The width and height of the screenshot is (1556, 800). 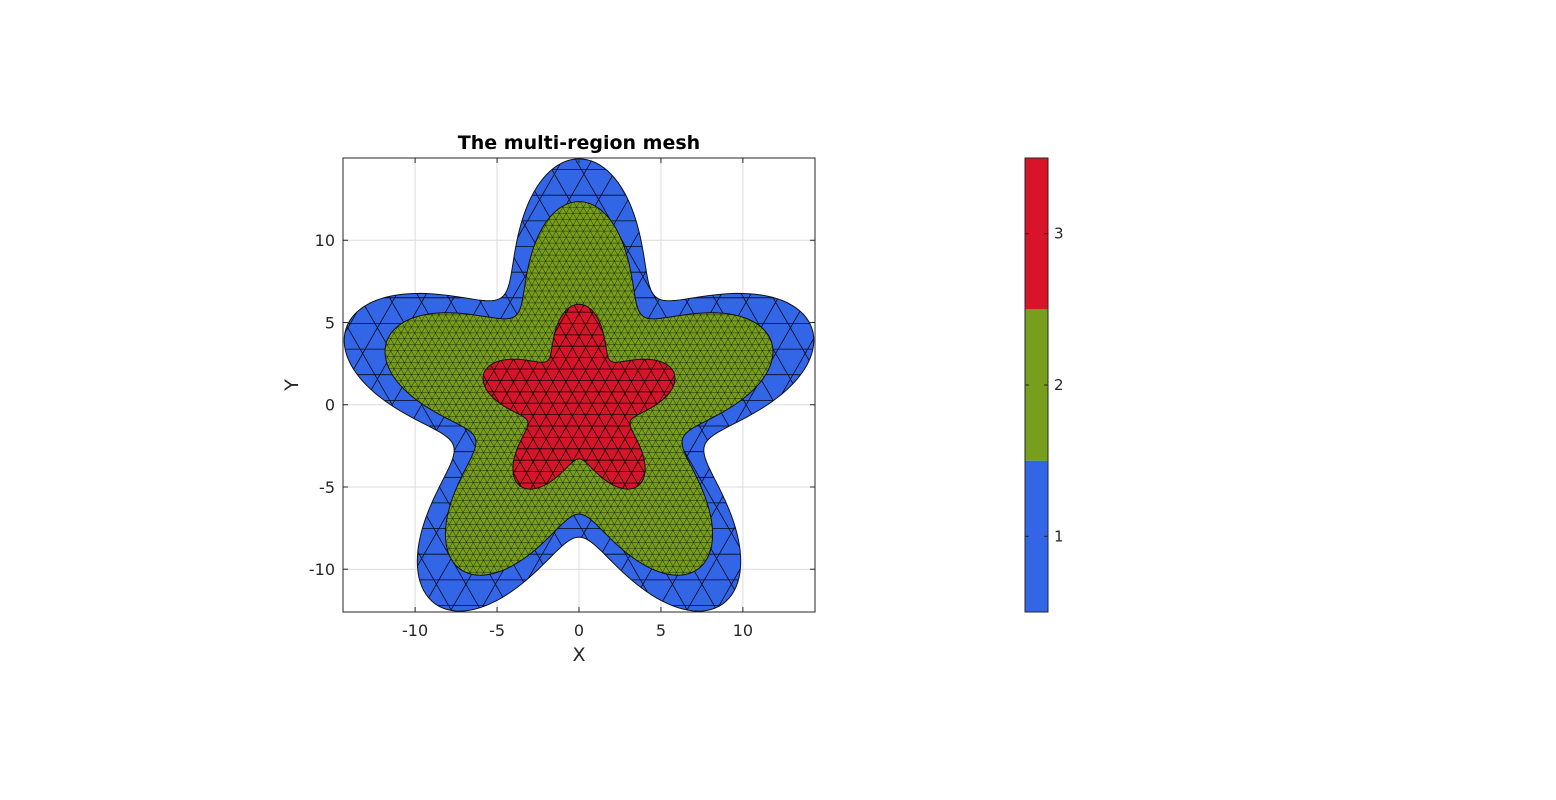 I want to click on y-tick-label: -5, so click(x=327, y=487).